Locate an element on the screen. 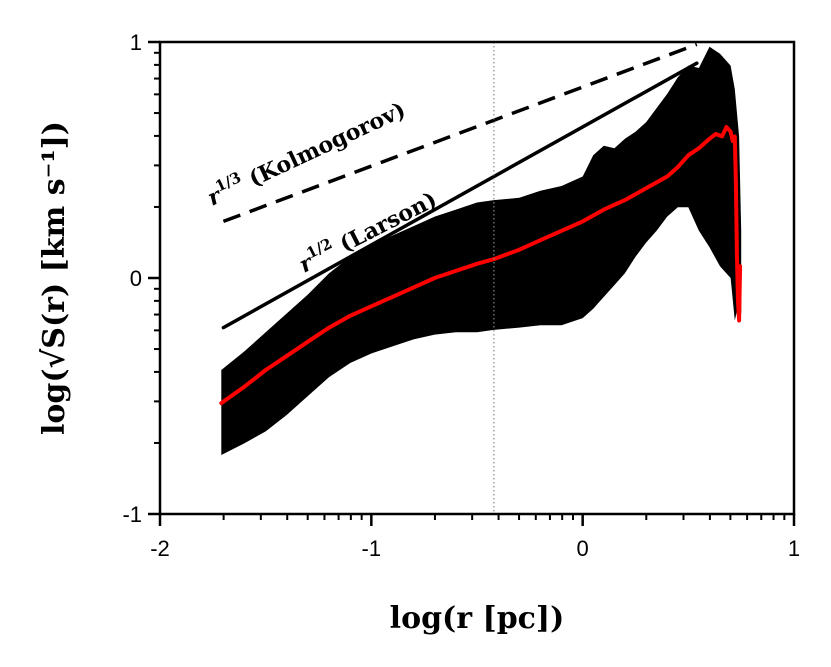 The width and height of the screenshot is (831, 667). x-tick-label: 0 is located at coordinates (583, 548).